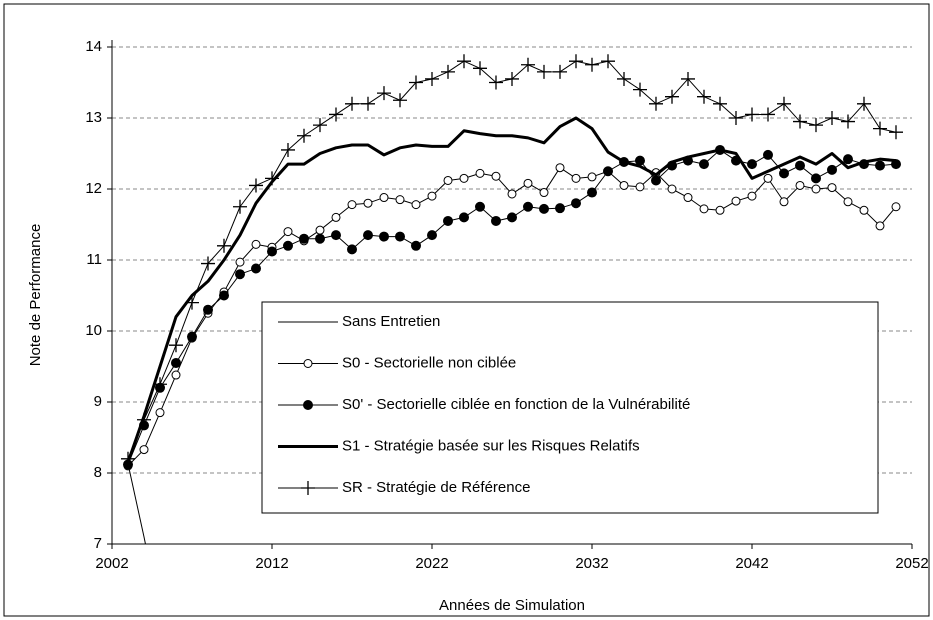 The image size is (933, 620). Describe the element at coordinates (93, 188) in the screenshot. I see `y-tick-label: 12` at that location.